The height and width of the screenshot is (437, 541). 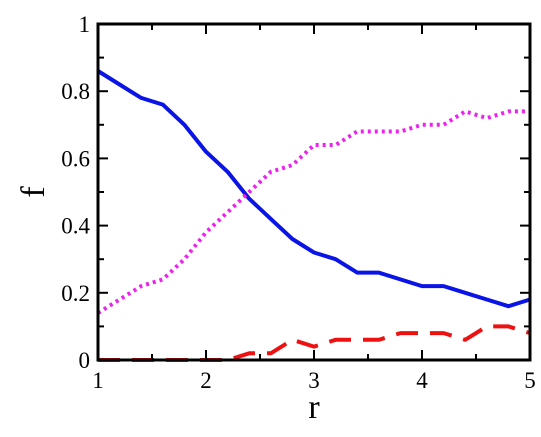 What do you see at coordinates (422, 380) in the screenshot?
I see `x-tick-label: 4` at bounding box center [422, 380].